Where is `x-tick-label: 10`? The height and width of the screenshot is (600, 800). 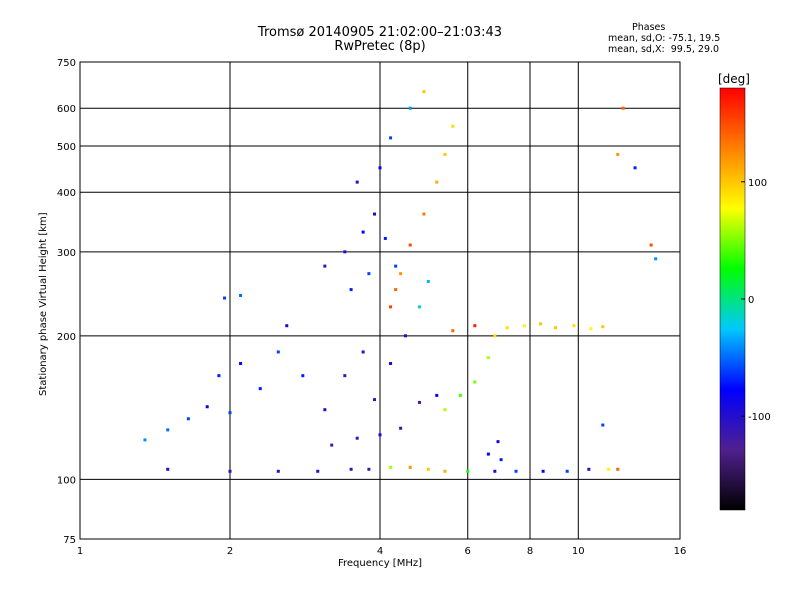
x-tick-label: 10 is located at coordinates (578, 551).